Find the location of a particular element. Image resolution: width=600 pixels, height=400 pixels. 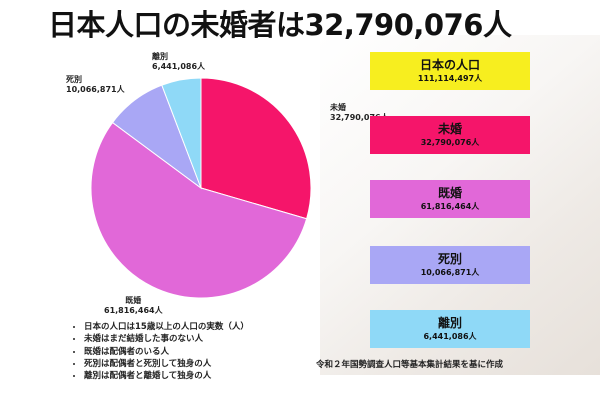

note-item: 未婚はまだ結婚した事のない人 is located at coordinates (166, 339).